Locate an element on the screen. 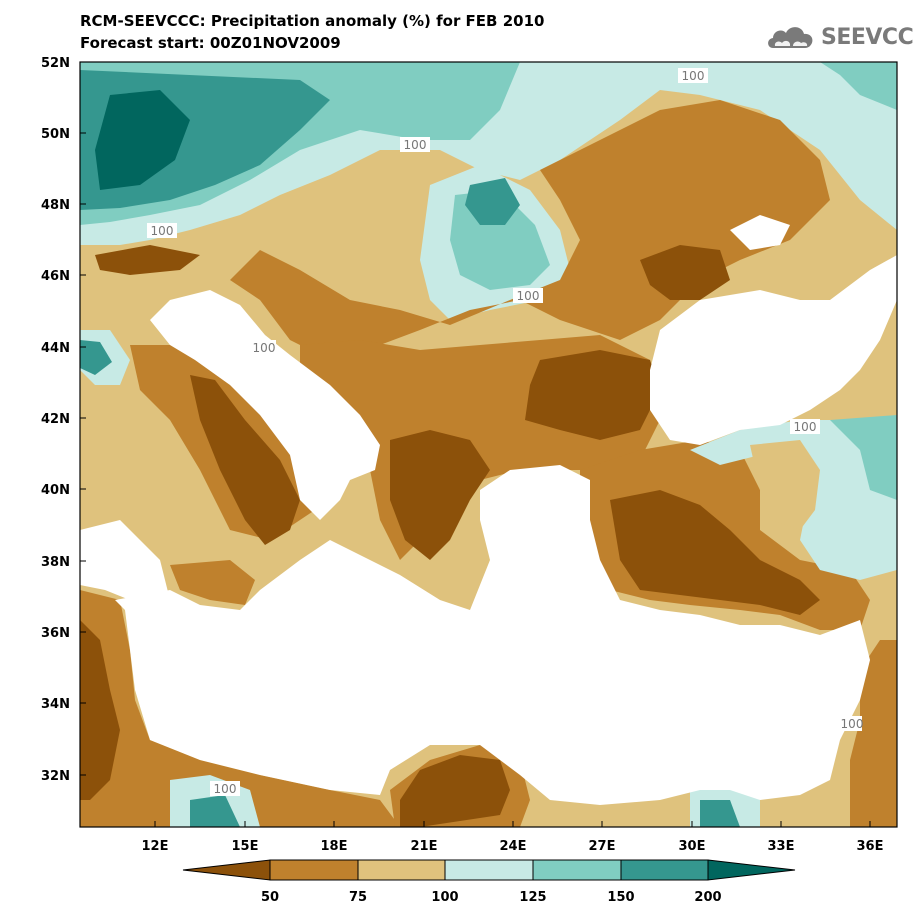 Image resolution: width=913 pixels, height=920 pixels. region-egypt-verydry is located at coordinates (455, 791).